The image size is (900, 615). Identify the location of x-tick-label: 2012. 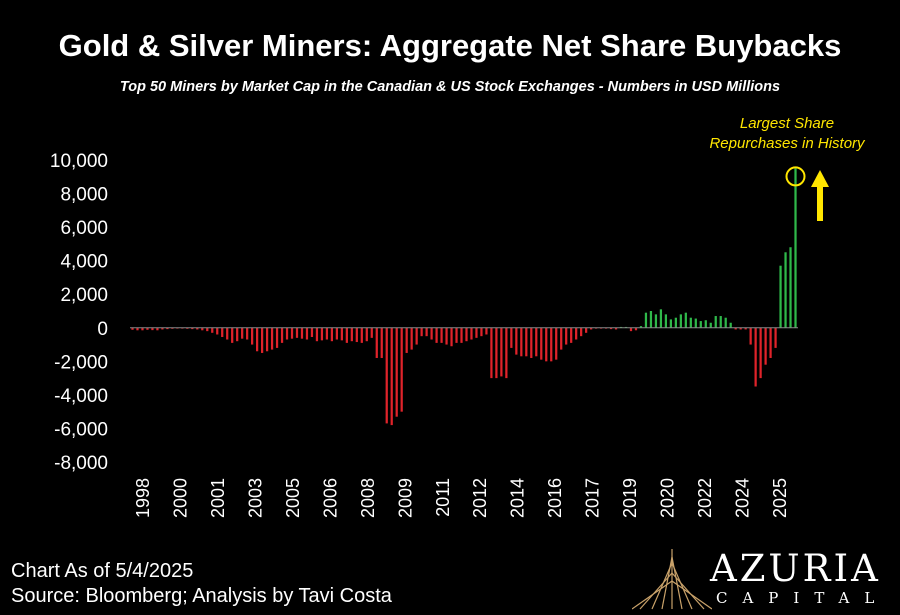
(480, 498).